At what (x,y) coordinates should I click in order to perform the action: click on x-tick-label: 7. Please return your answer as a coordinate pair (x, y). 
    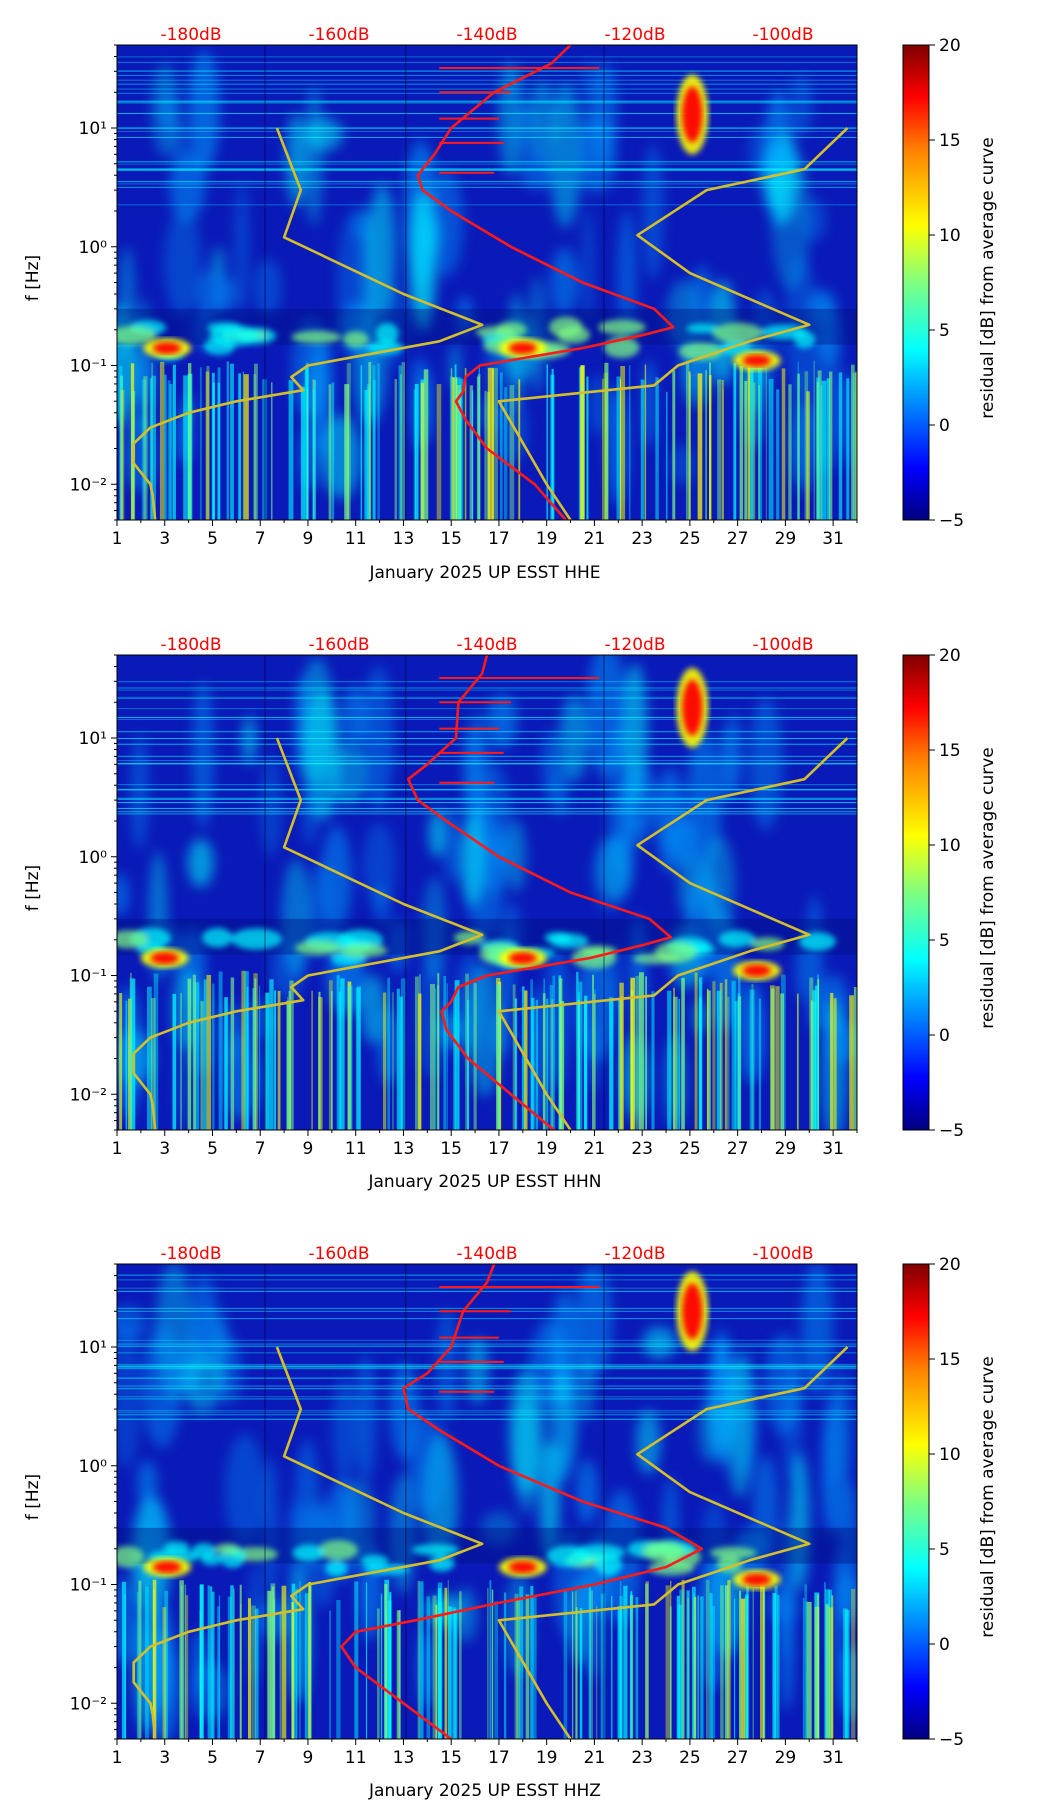
    Looking at the image, I should click on (260, 1149).